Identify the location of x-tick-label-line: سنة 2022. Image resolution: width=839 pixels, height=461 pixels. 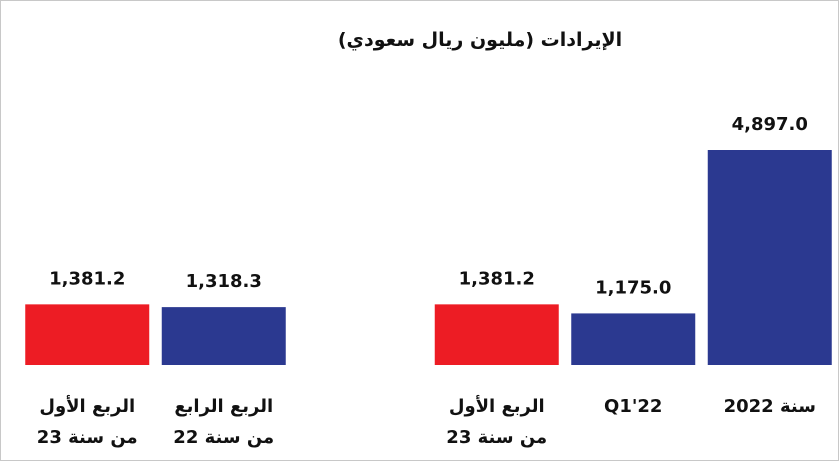
(770, 406).